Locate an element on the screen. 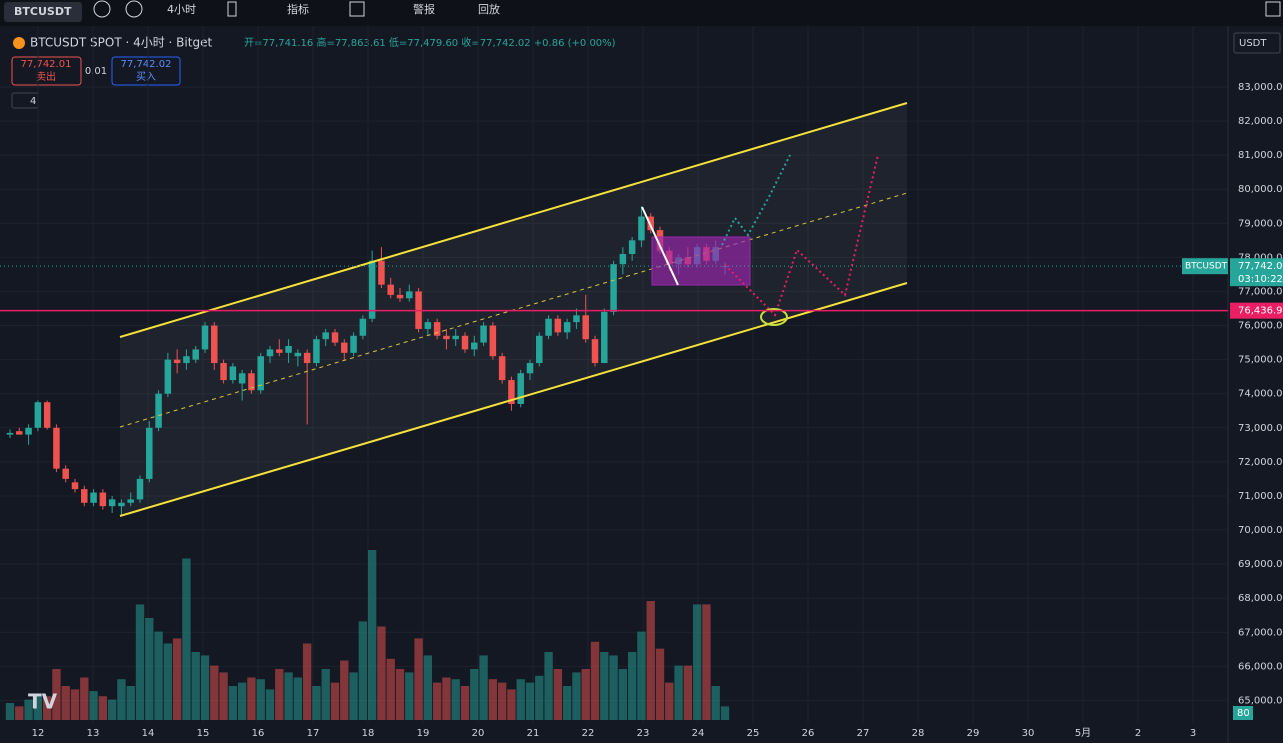  sell-label: 卖出 is located at coordinates (46, 76).